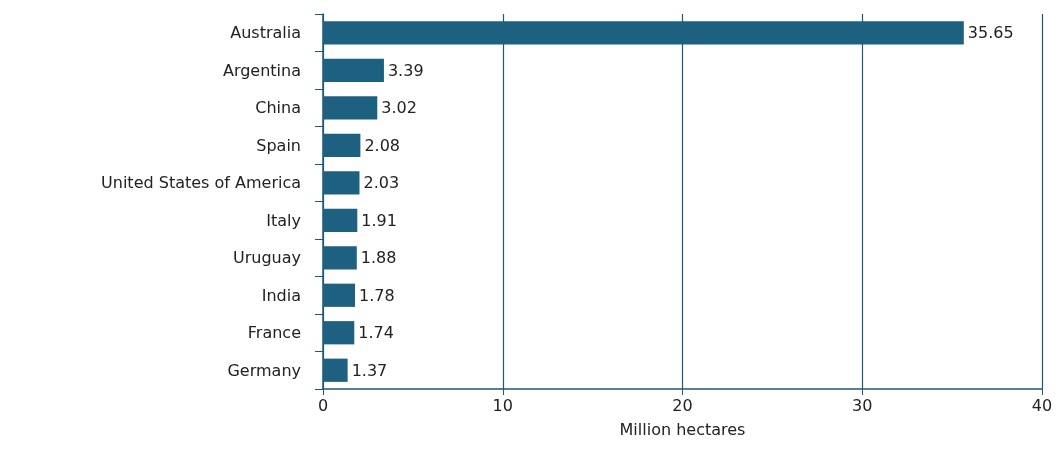 This screenshot has height=453, width=1059. I want to click on y-tick-label: Australia, so click(265, 33).